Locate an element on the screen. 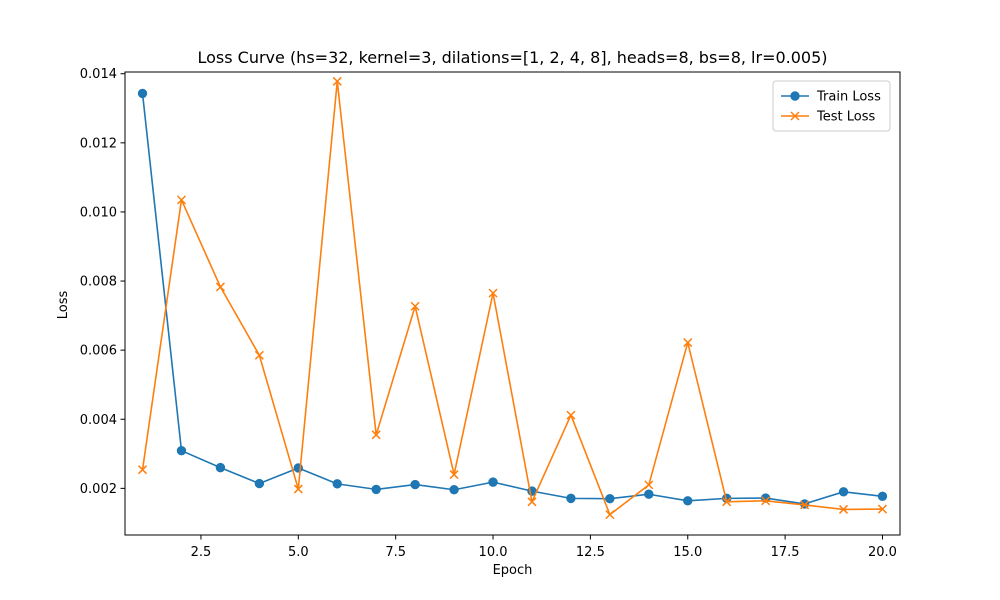 The height and width of the screenshot is (600, 1000). x-tick-label: 12.5 is located at coordinates (590, 552).